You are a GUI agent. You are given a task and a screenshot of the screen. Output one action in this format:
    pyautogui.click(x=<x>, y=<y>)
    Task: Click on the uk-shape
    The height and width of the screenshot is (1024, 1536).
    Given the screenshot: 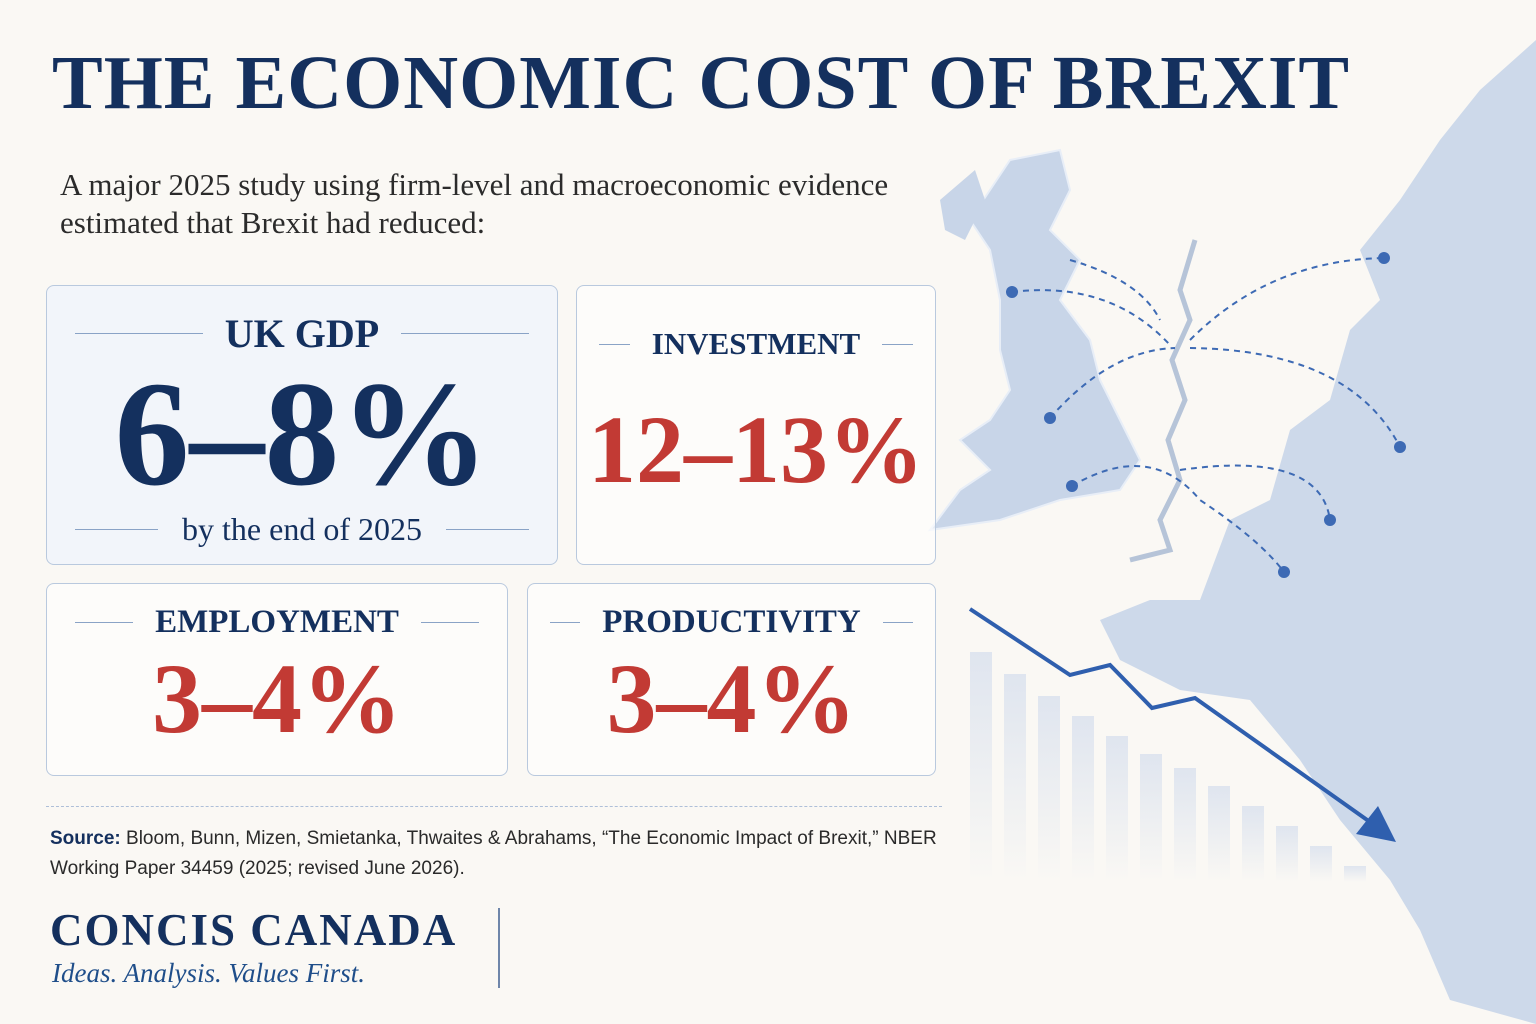 What is the action you would take?
    pyautogui.click(x=1034, y=340)
    